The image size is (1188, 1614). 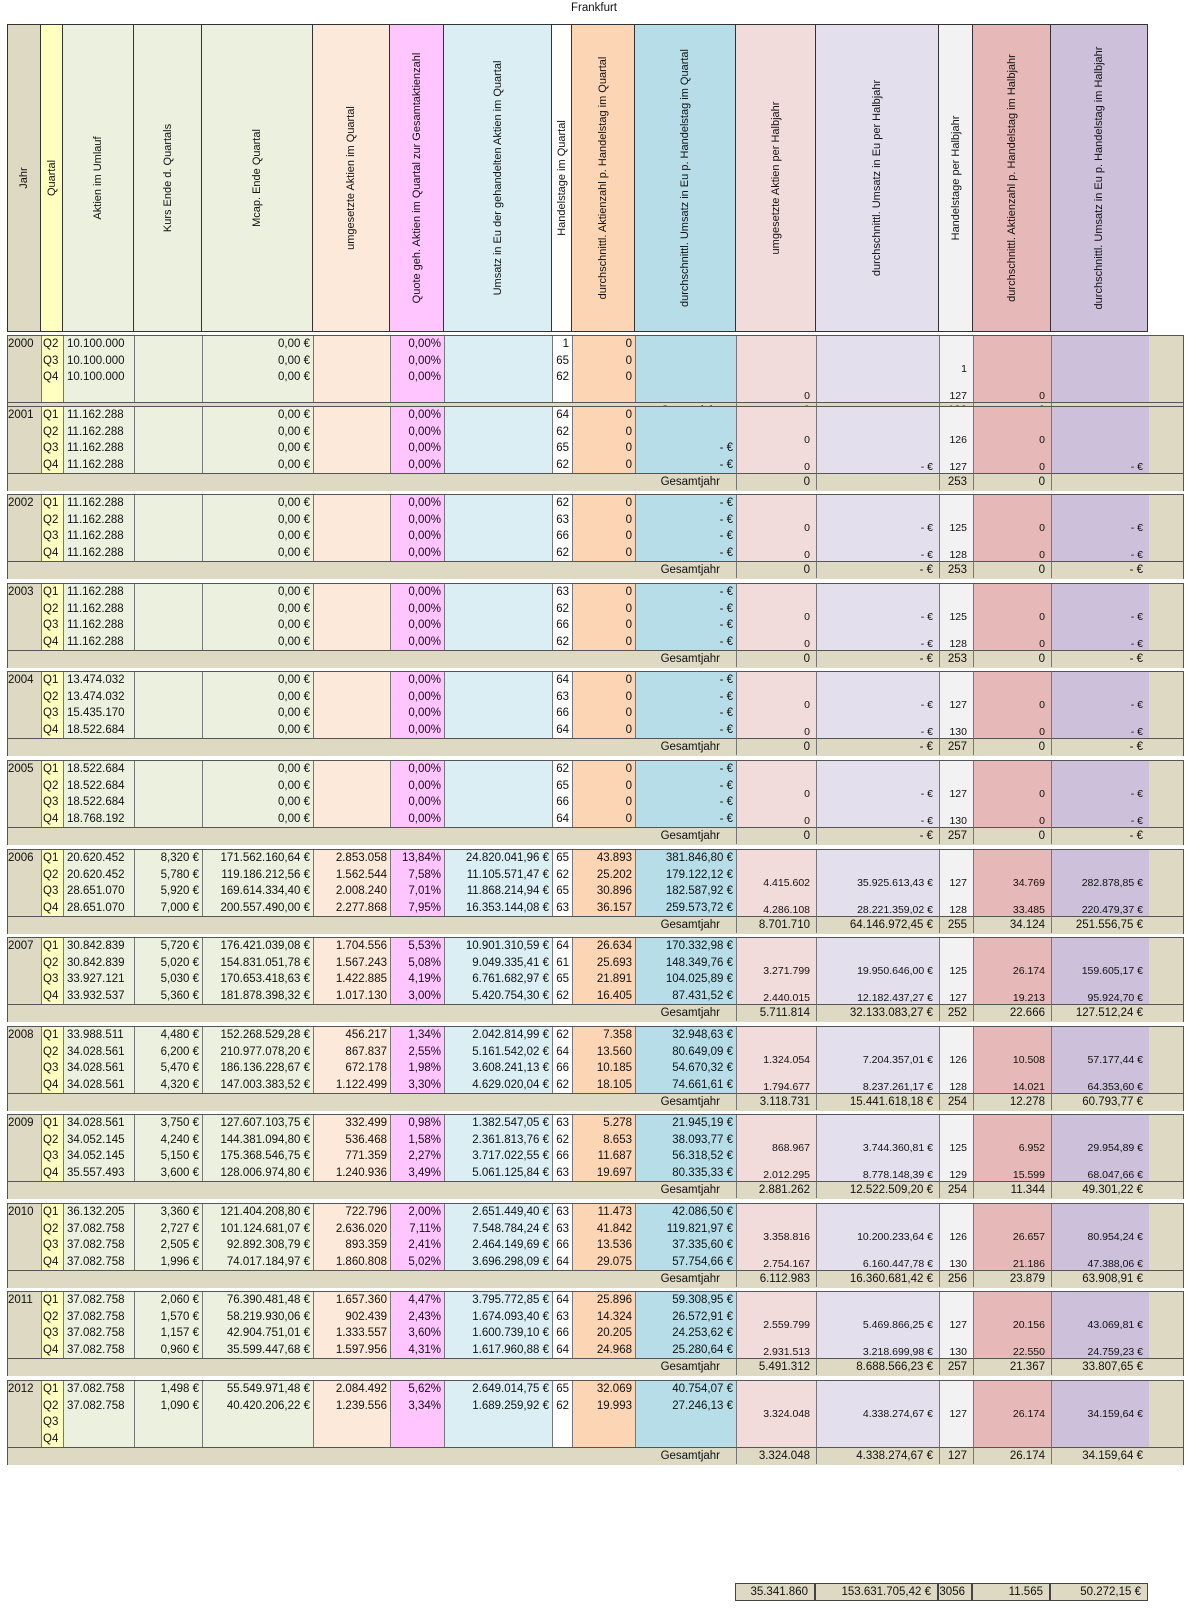 What do you see at coordinates (786, 909) in the screenshot?
I see `half-year-2-a: 4.286.108` at bounding box center [786, 909].